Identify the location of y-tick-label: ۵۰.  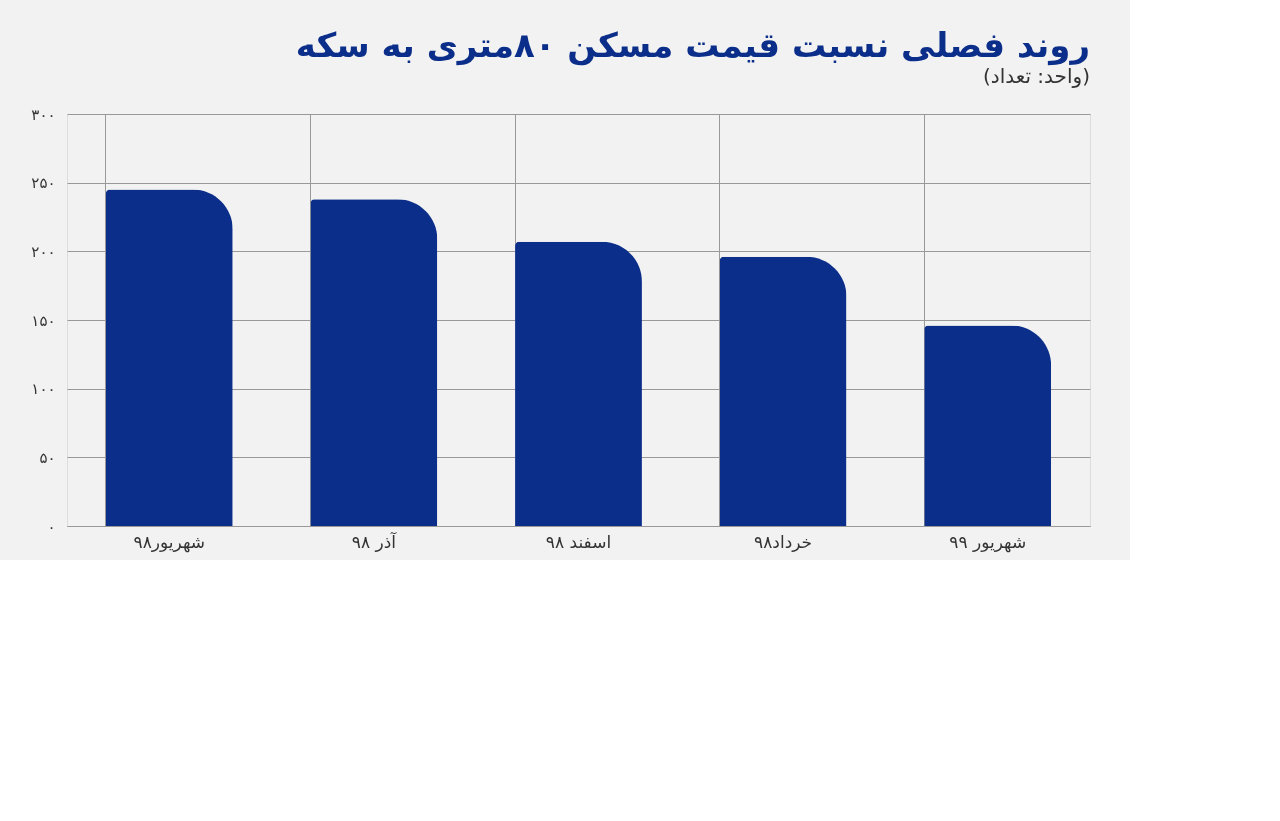
(47, 457).